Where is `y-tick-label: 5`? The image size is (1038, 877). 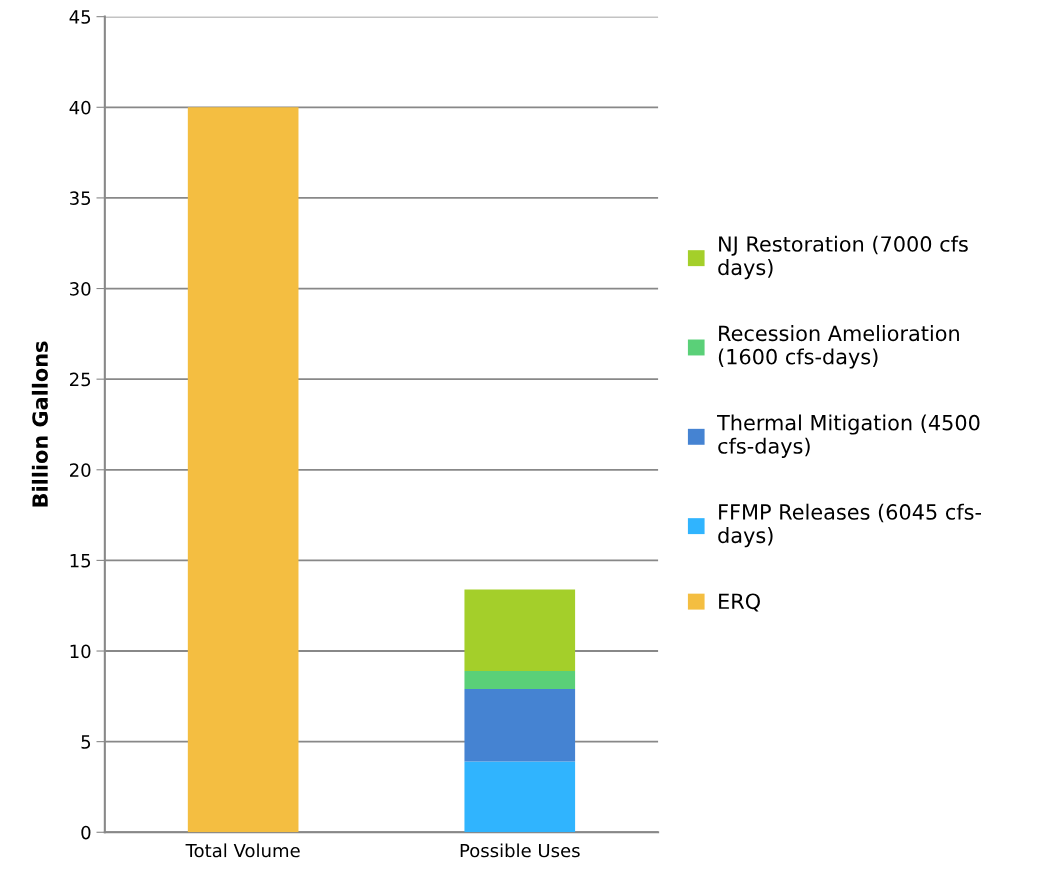
y-tick-label: 5 is located at coordinates (86, 742).